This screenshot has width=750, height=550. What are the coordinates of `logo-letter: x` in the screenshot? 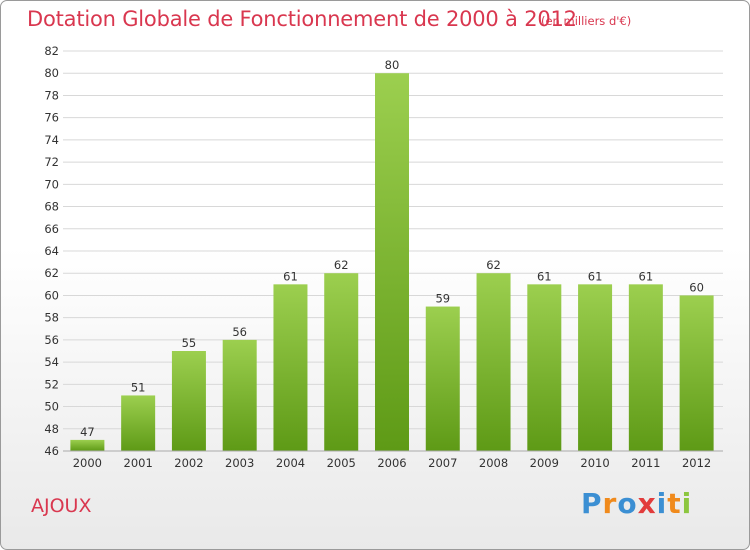 It's located at (647, 503).